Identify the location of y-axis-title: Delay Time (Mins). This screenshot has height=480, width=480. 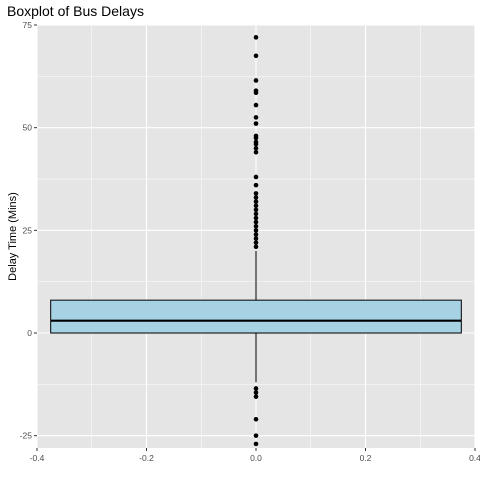
(13, 236).